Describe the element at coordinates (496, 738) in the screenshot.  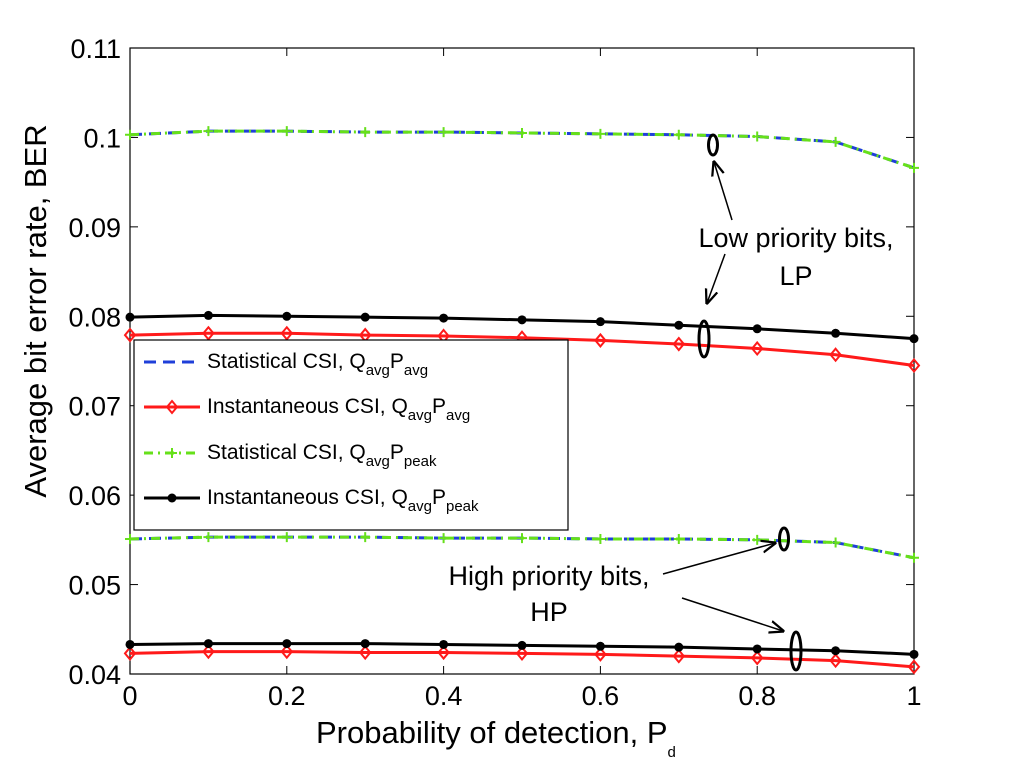
I see `x-axis-label: Probability of detection, Pd` at that location.